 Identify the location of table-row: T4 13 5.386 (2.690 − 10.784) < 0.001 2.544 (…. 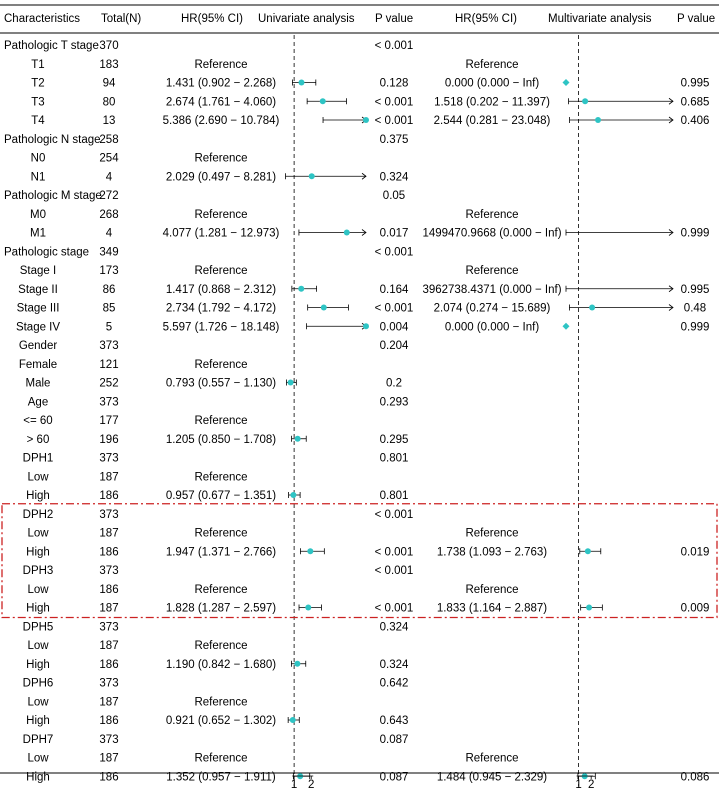
(370, 121).